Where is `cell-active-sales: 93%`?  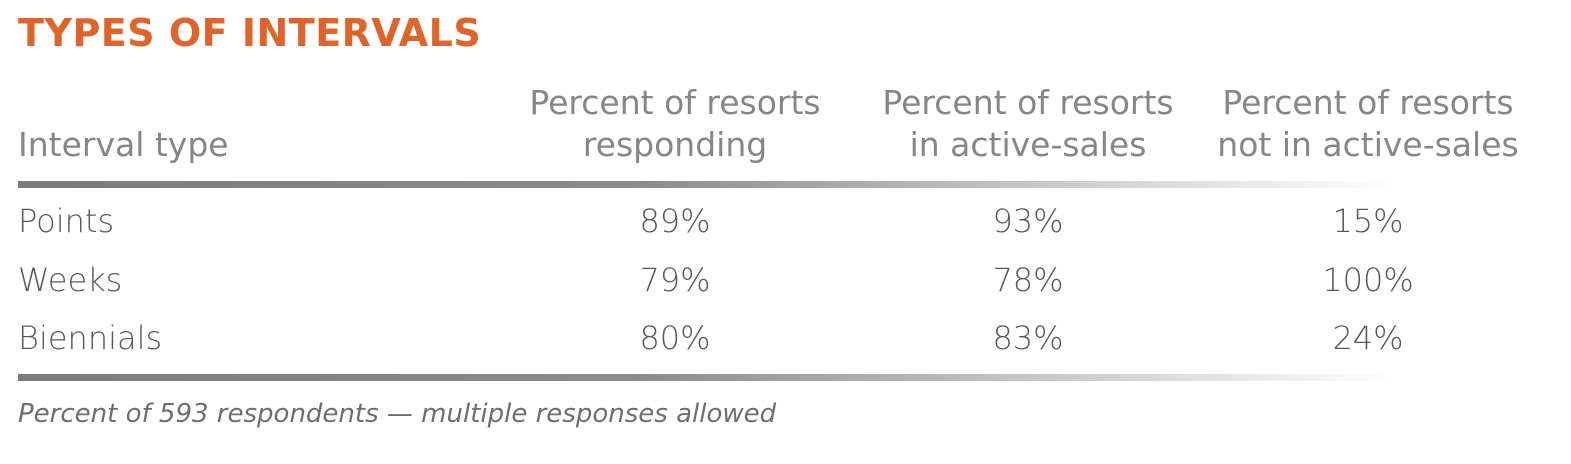
cell-active-sales: 93% is located at coordinates (1028, 221).